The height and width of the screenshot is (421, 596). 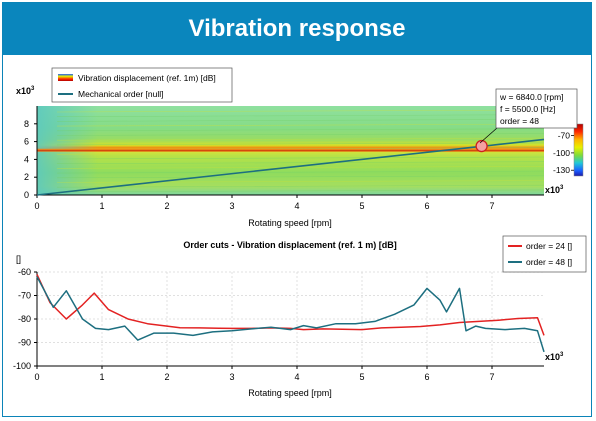 What do you see at coordinates (231, 377) in the screenshot?
I see `order-cuts-x-tick-label: 3` at bounding box center [231, 377].